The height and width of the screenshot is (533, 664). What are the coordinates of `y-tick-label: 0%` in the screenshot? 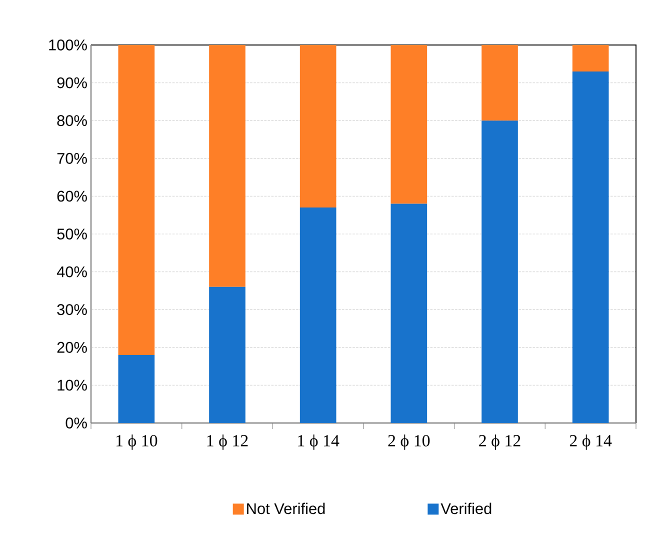 It's located at (76, 423).